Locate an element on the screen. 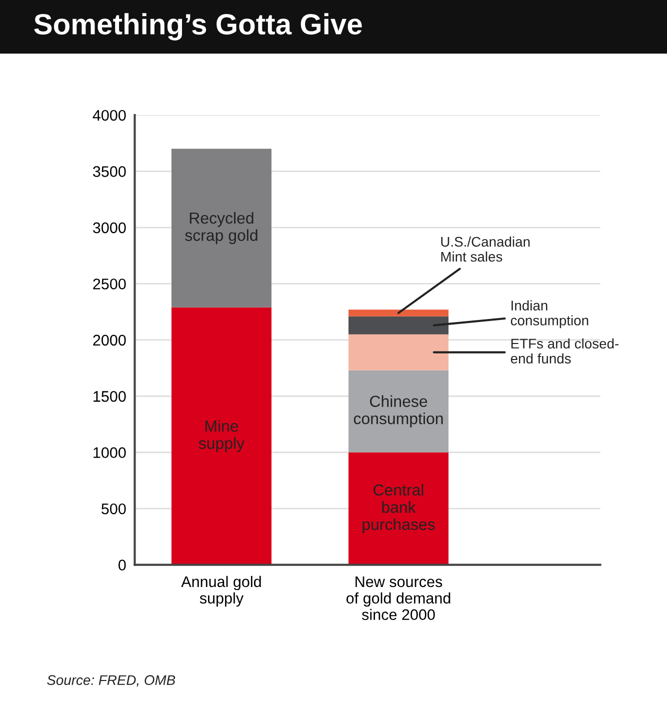 Image resolution: width=667 pixels, height=706 pixels. y-tick-label: 3000 is located at coordinates (109, 228).